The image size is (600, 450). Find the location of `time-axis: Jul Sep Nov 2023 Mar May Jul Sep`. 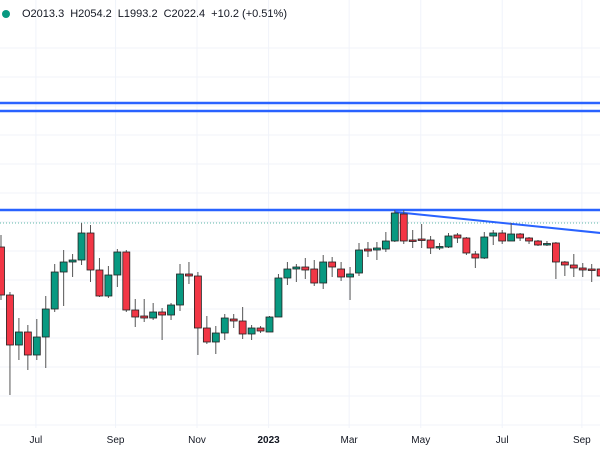

time-axis: Jul Sep Nov 2023 Mar May Jul Sep is located at coordinates (311, 440).